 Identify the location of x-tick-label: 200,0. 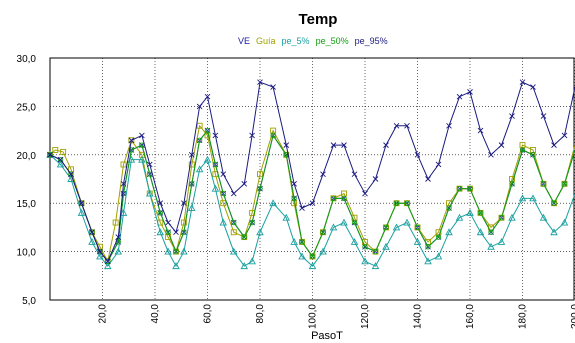
(572, 316).